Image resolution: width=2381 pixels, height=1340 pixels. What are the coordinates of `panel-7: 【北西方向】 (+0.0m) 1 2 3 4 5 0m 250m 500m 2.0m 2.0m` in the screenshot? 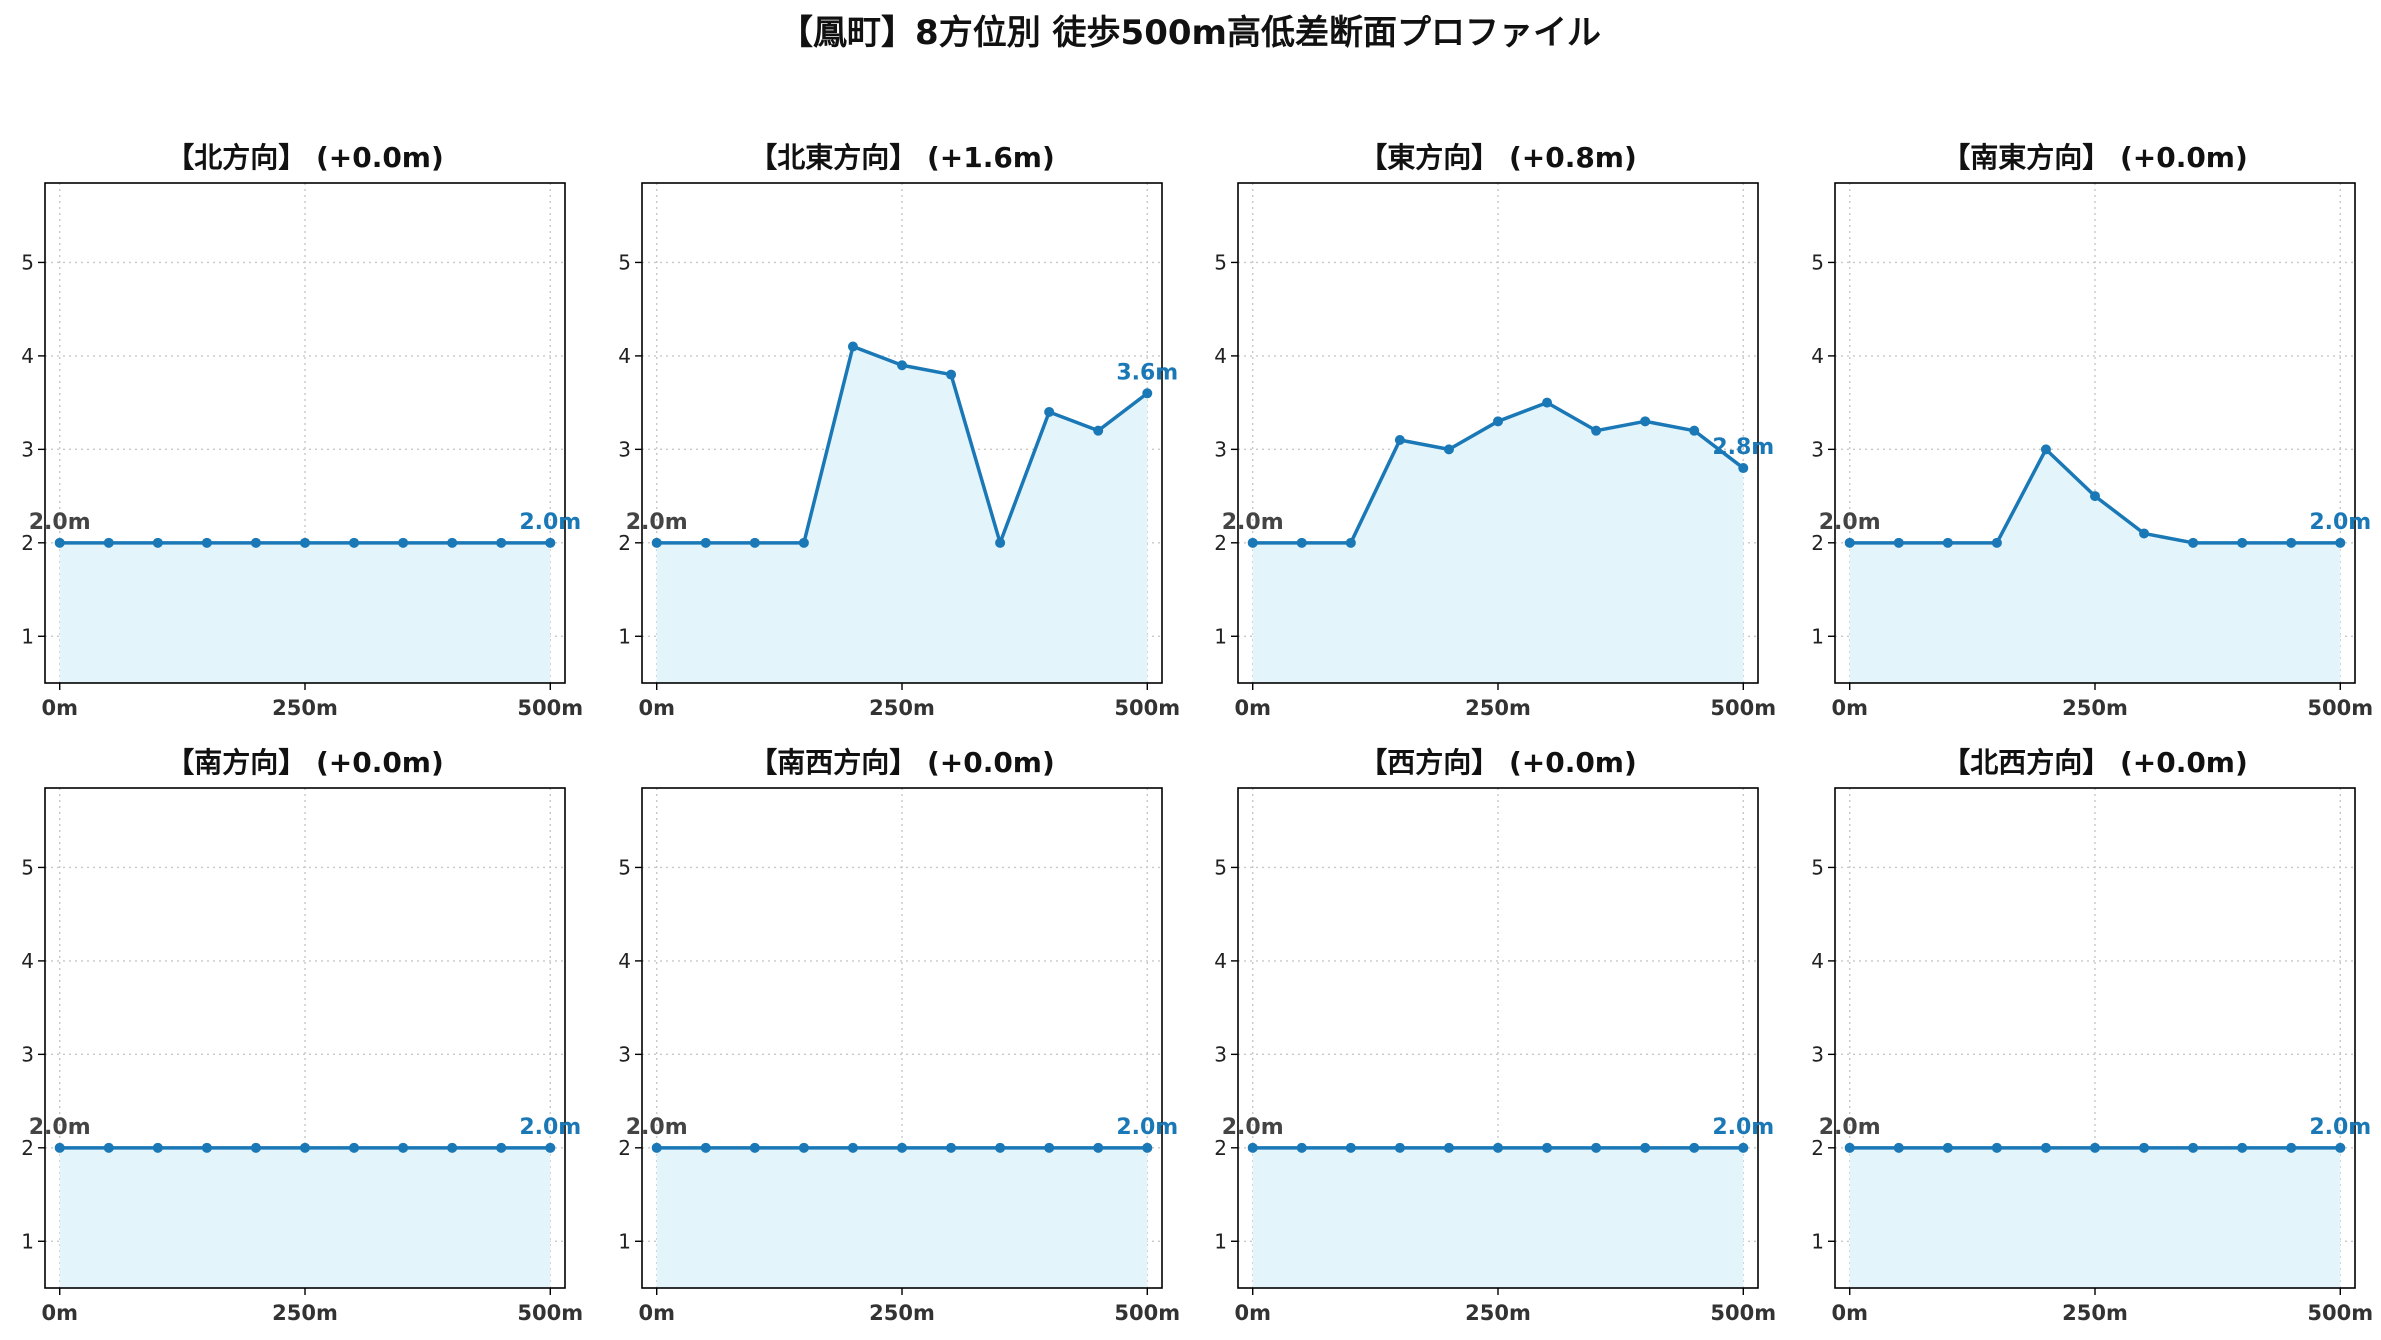 It's located at (2092, 1035).